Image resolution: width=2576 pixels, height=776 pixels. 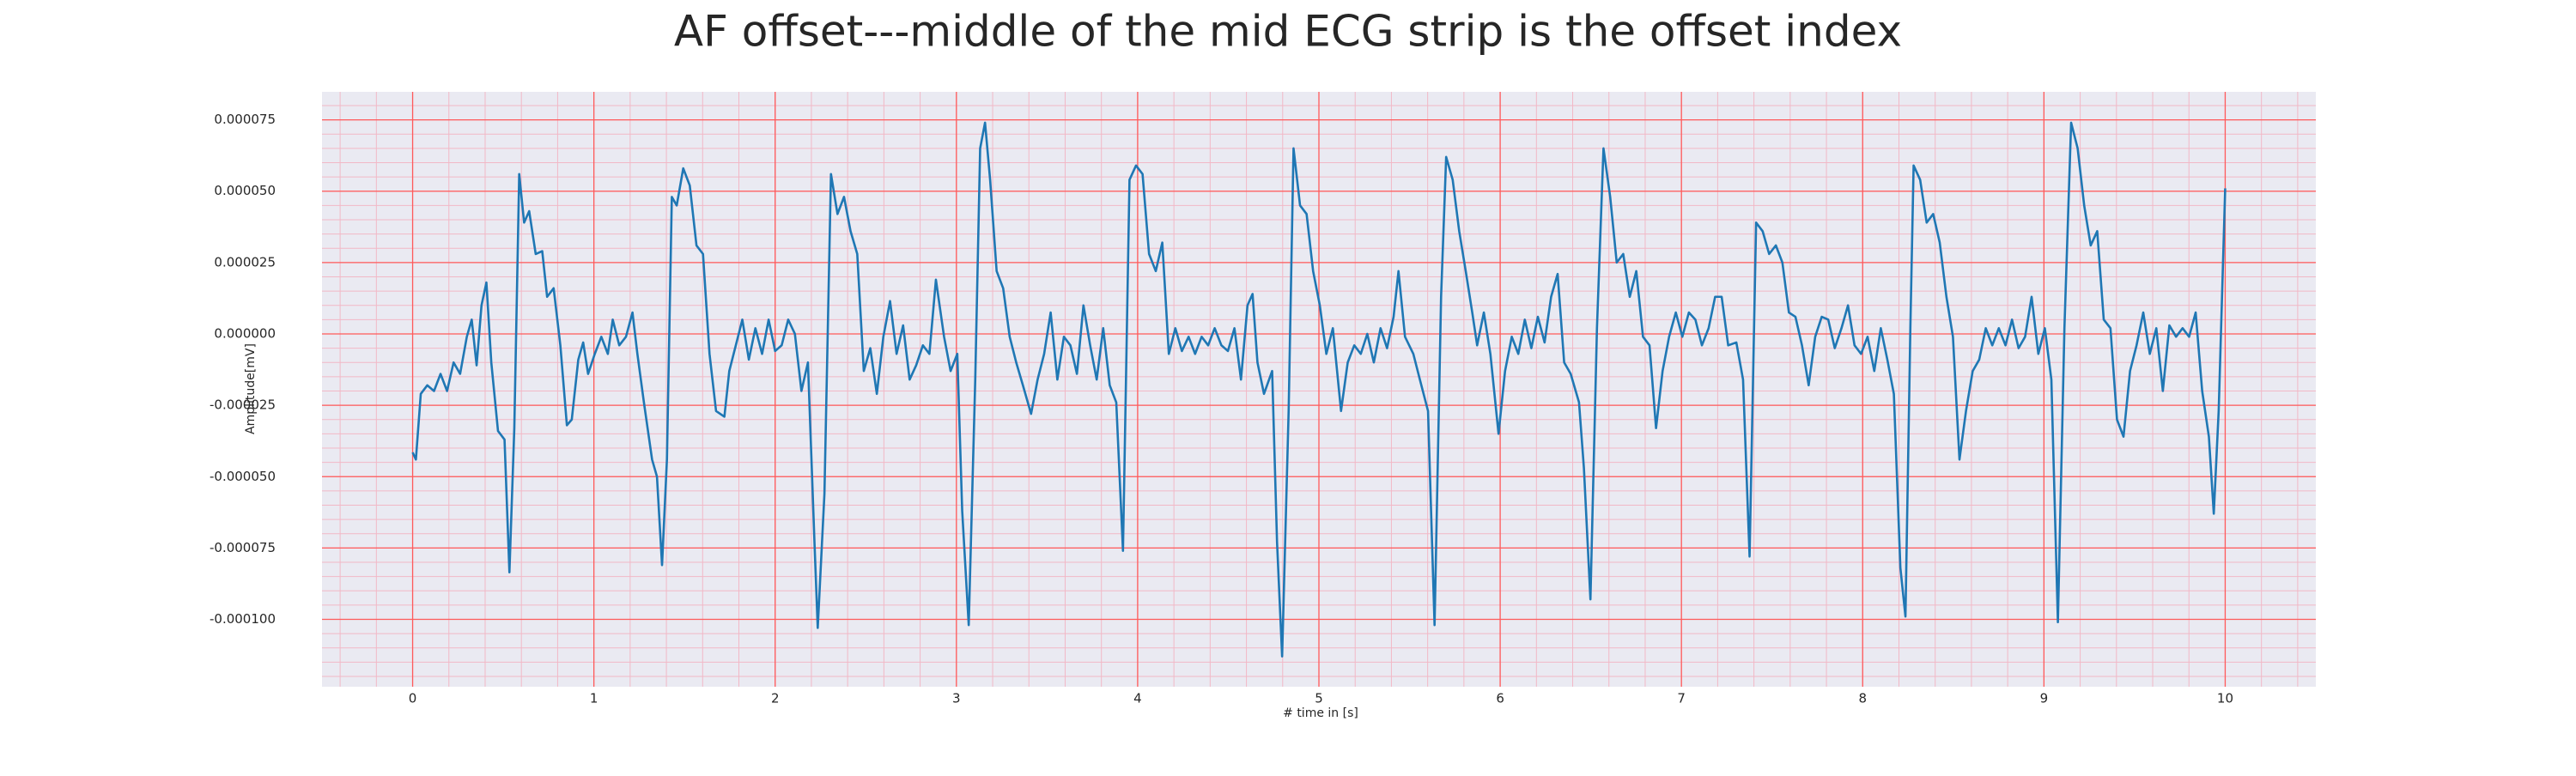 What do you see at coordinates (1319, 699) in the screenshot?
I see `x-tick-label: 5` at bounding box center [1319, 699].